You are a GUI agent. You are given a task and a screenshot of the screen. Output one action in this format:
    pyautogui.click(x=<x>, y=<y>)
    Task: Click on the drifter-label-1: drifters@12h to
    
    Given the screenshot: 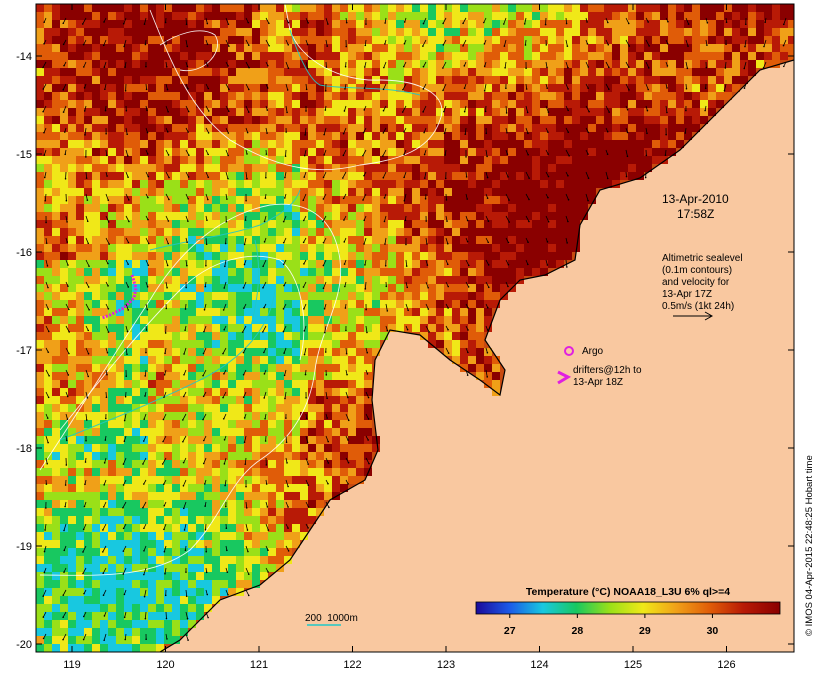 What is the action you would take?
    pyautogui.click(x=607, y=370)
    